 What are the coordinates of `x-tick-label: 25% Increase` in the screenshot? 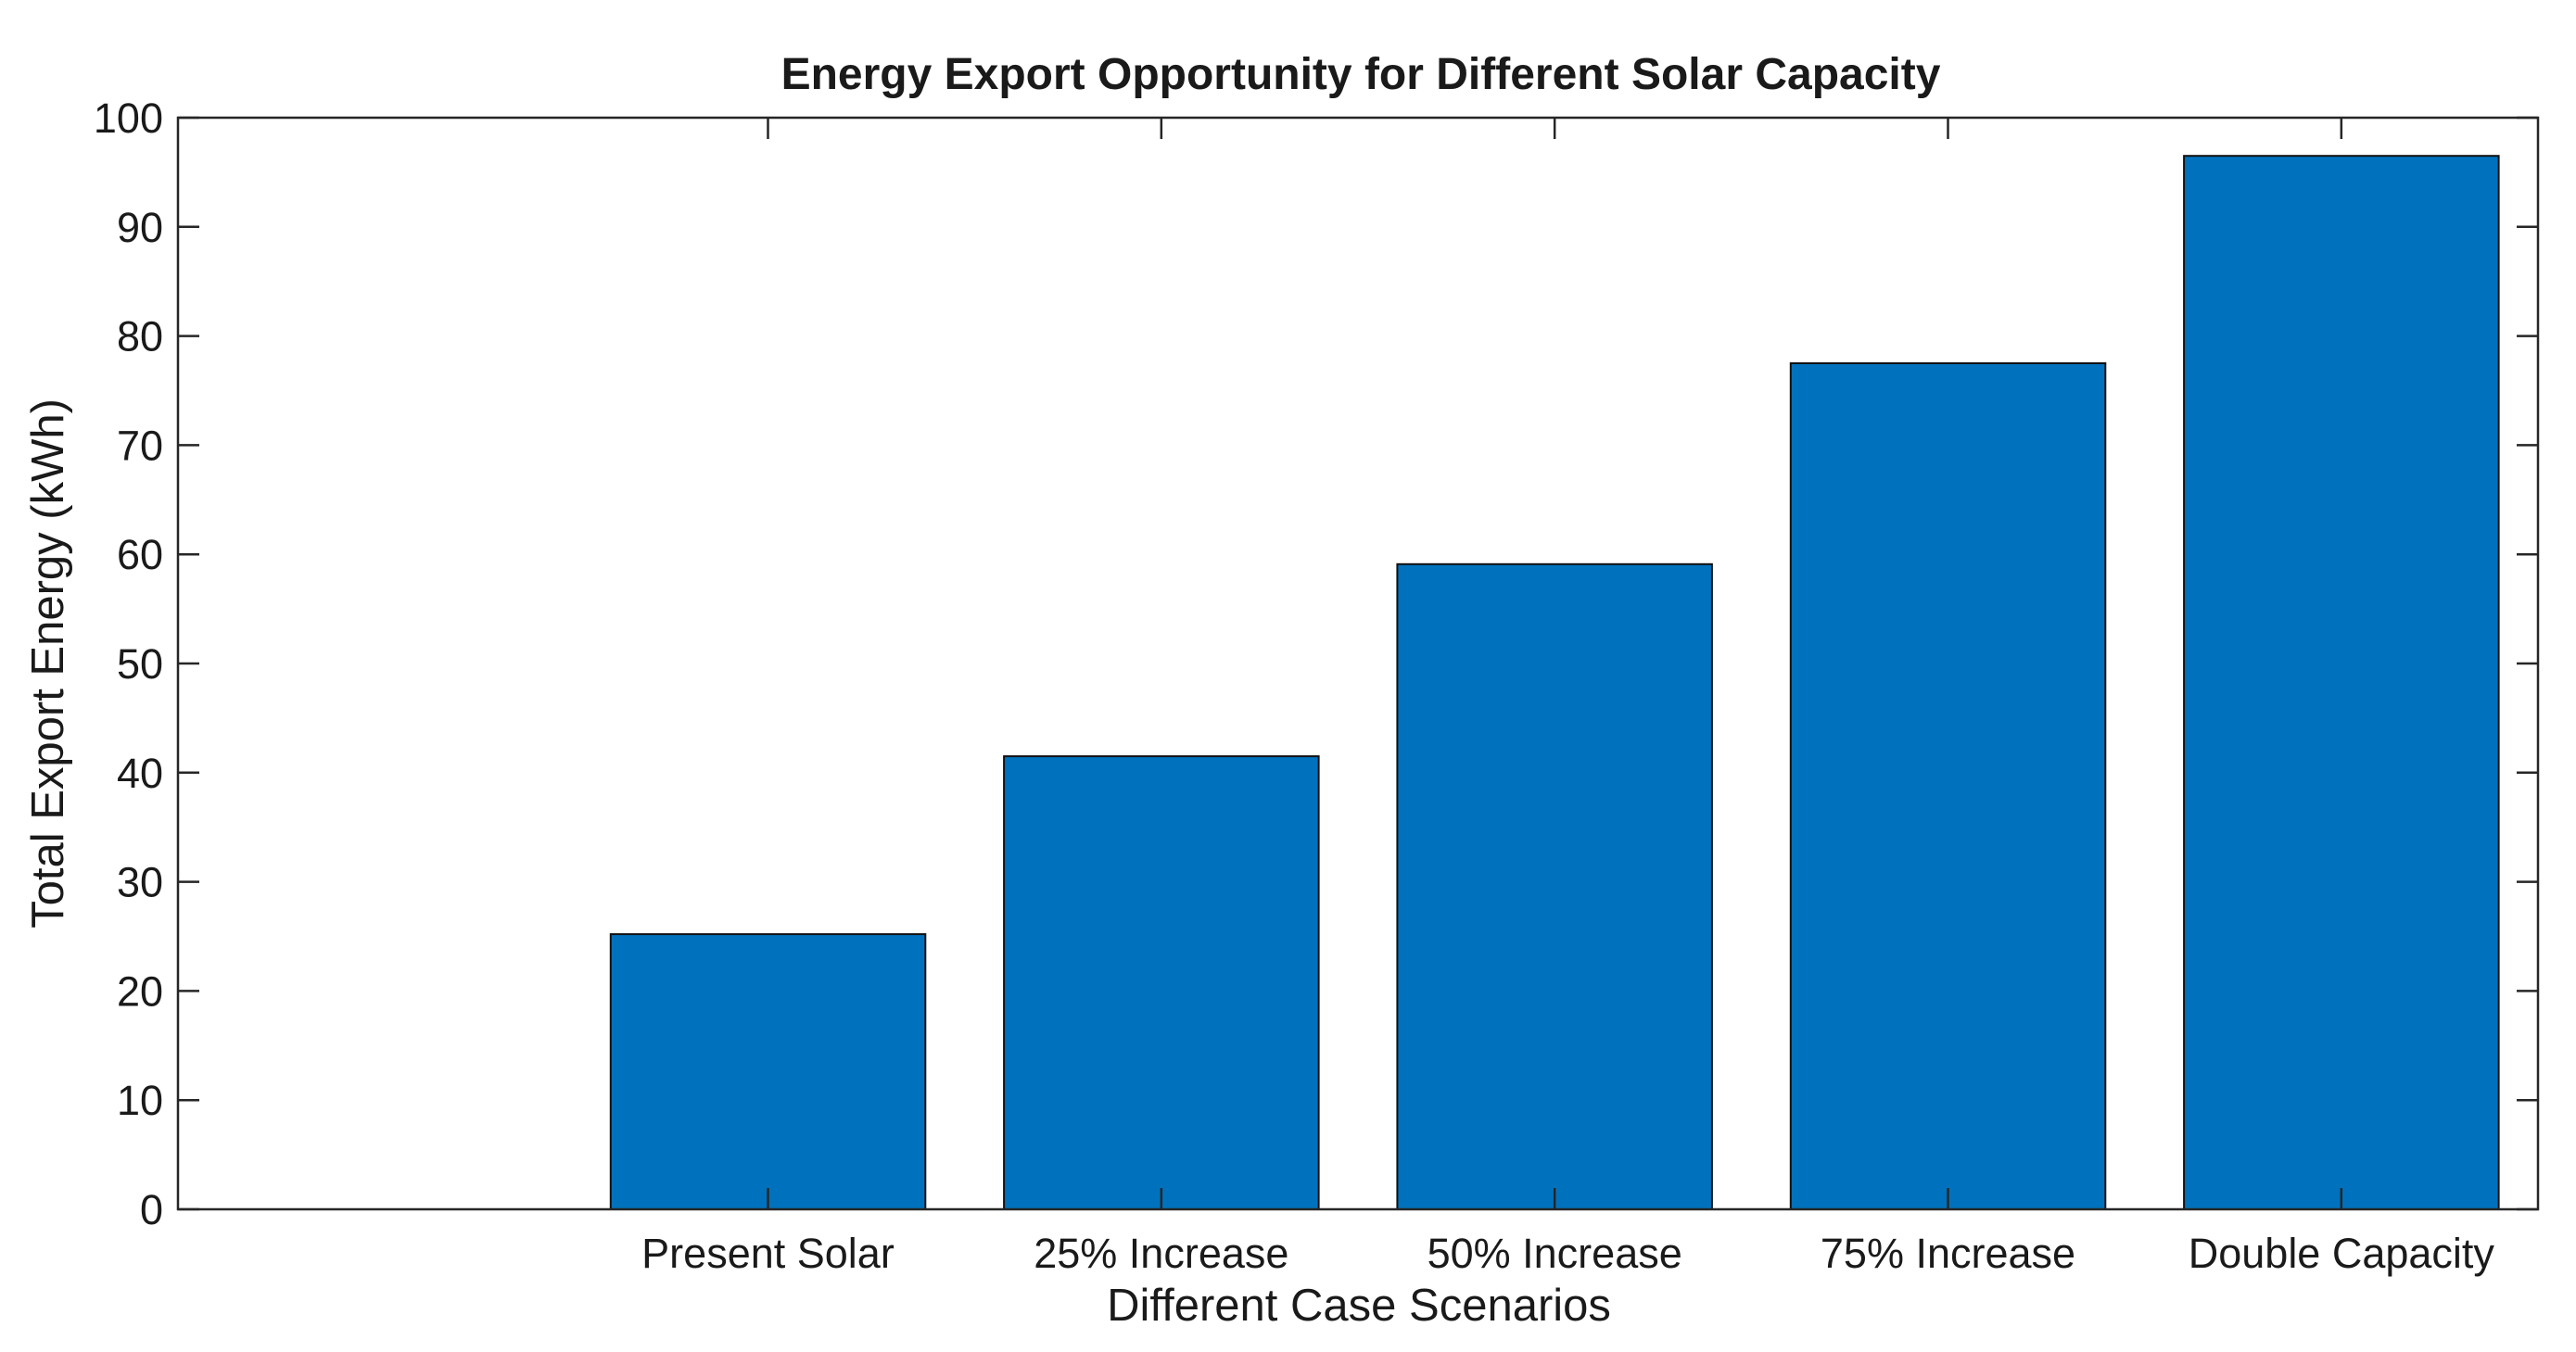 It's located at (1161, 1254).